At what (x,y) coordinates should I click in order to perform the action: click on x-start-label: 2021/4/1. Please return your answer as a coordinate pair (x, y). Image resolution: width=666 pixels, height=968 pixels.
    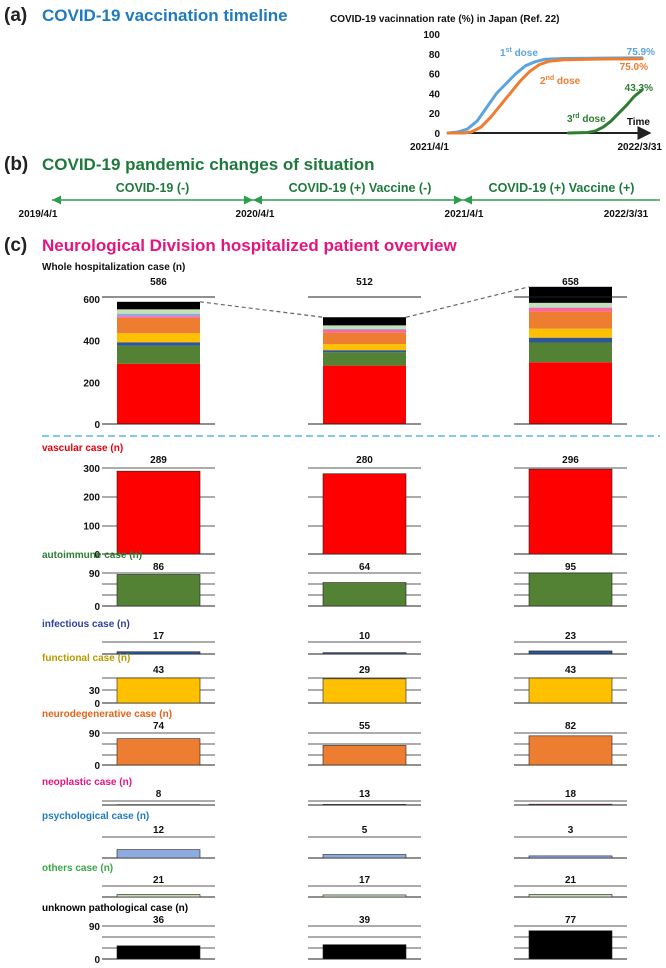
    Looking at the image, I should click on (429, 147).